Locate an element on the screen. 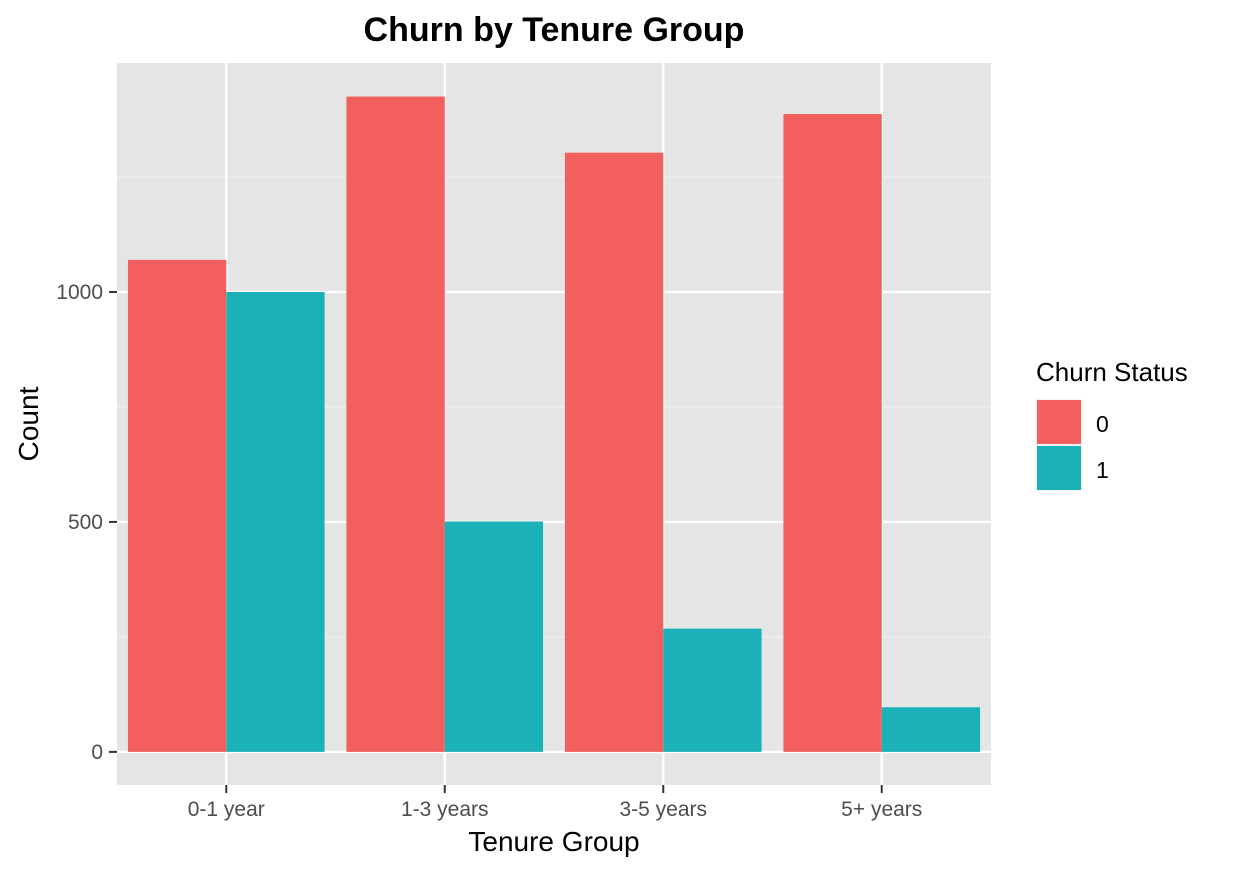 The height and width of the screenshot is (872, 1236). legend-label-0: 0 is located at coordinates (1102, 424).